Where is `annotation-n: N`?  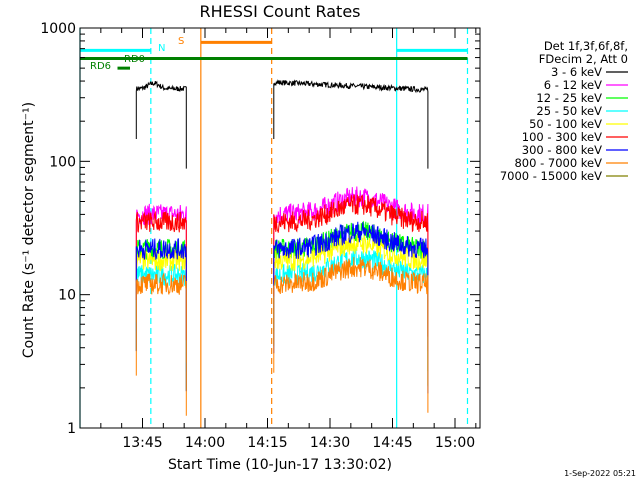
annotation-n: N is located at coordinates (161, 48).